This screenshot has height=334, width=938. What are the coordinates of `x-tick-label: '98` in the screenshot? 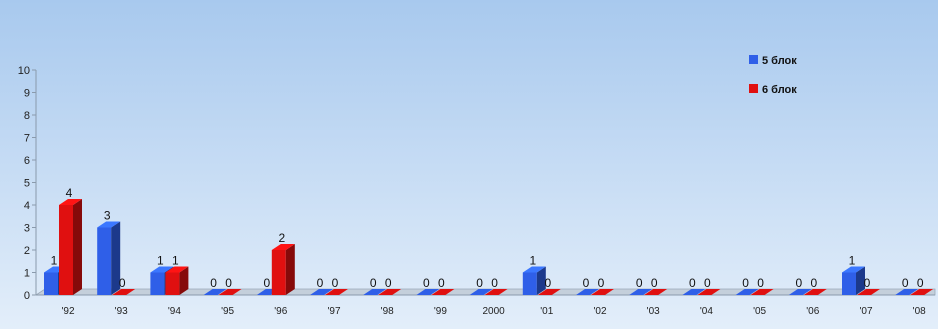 It's located at (387, 311).